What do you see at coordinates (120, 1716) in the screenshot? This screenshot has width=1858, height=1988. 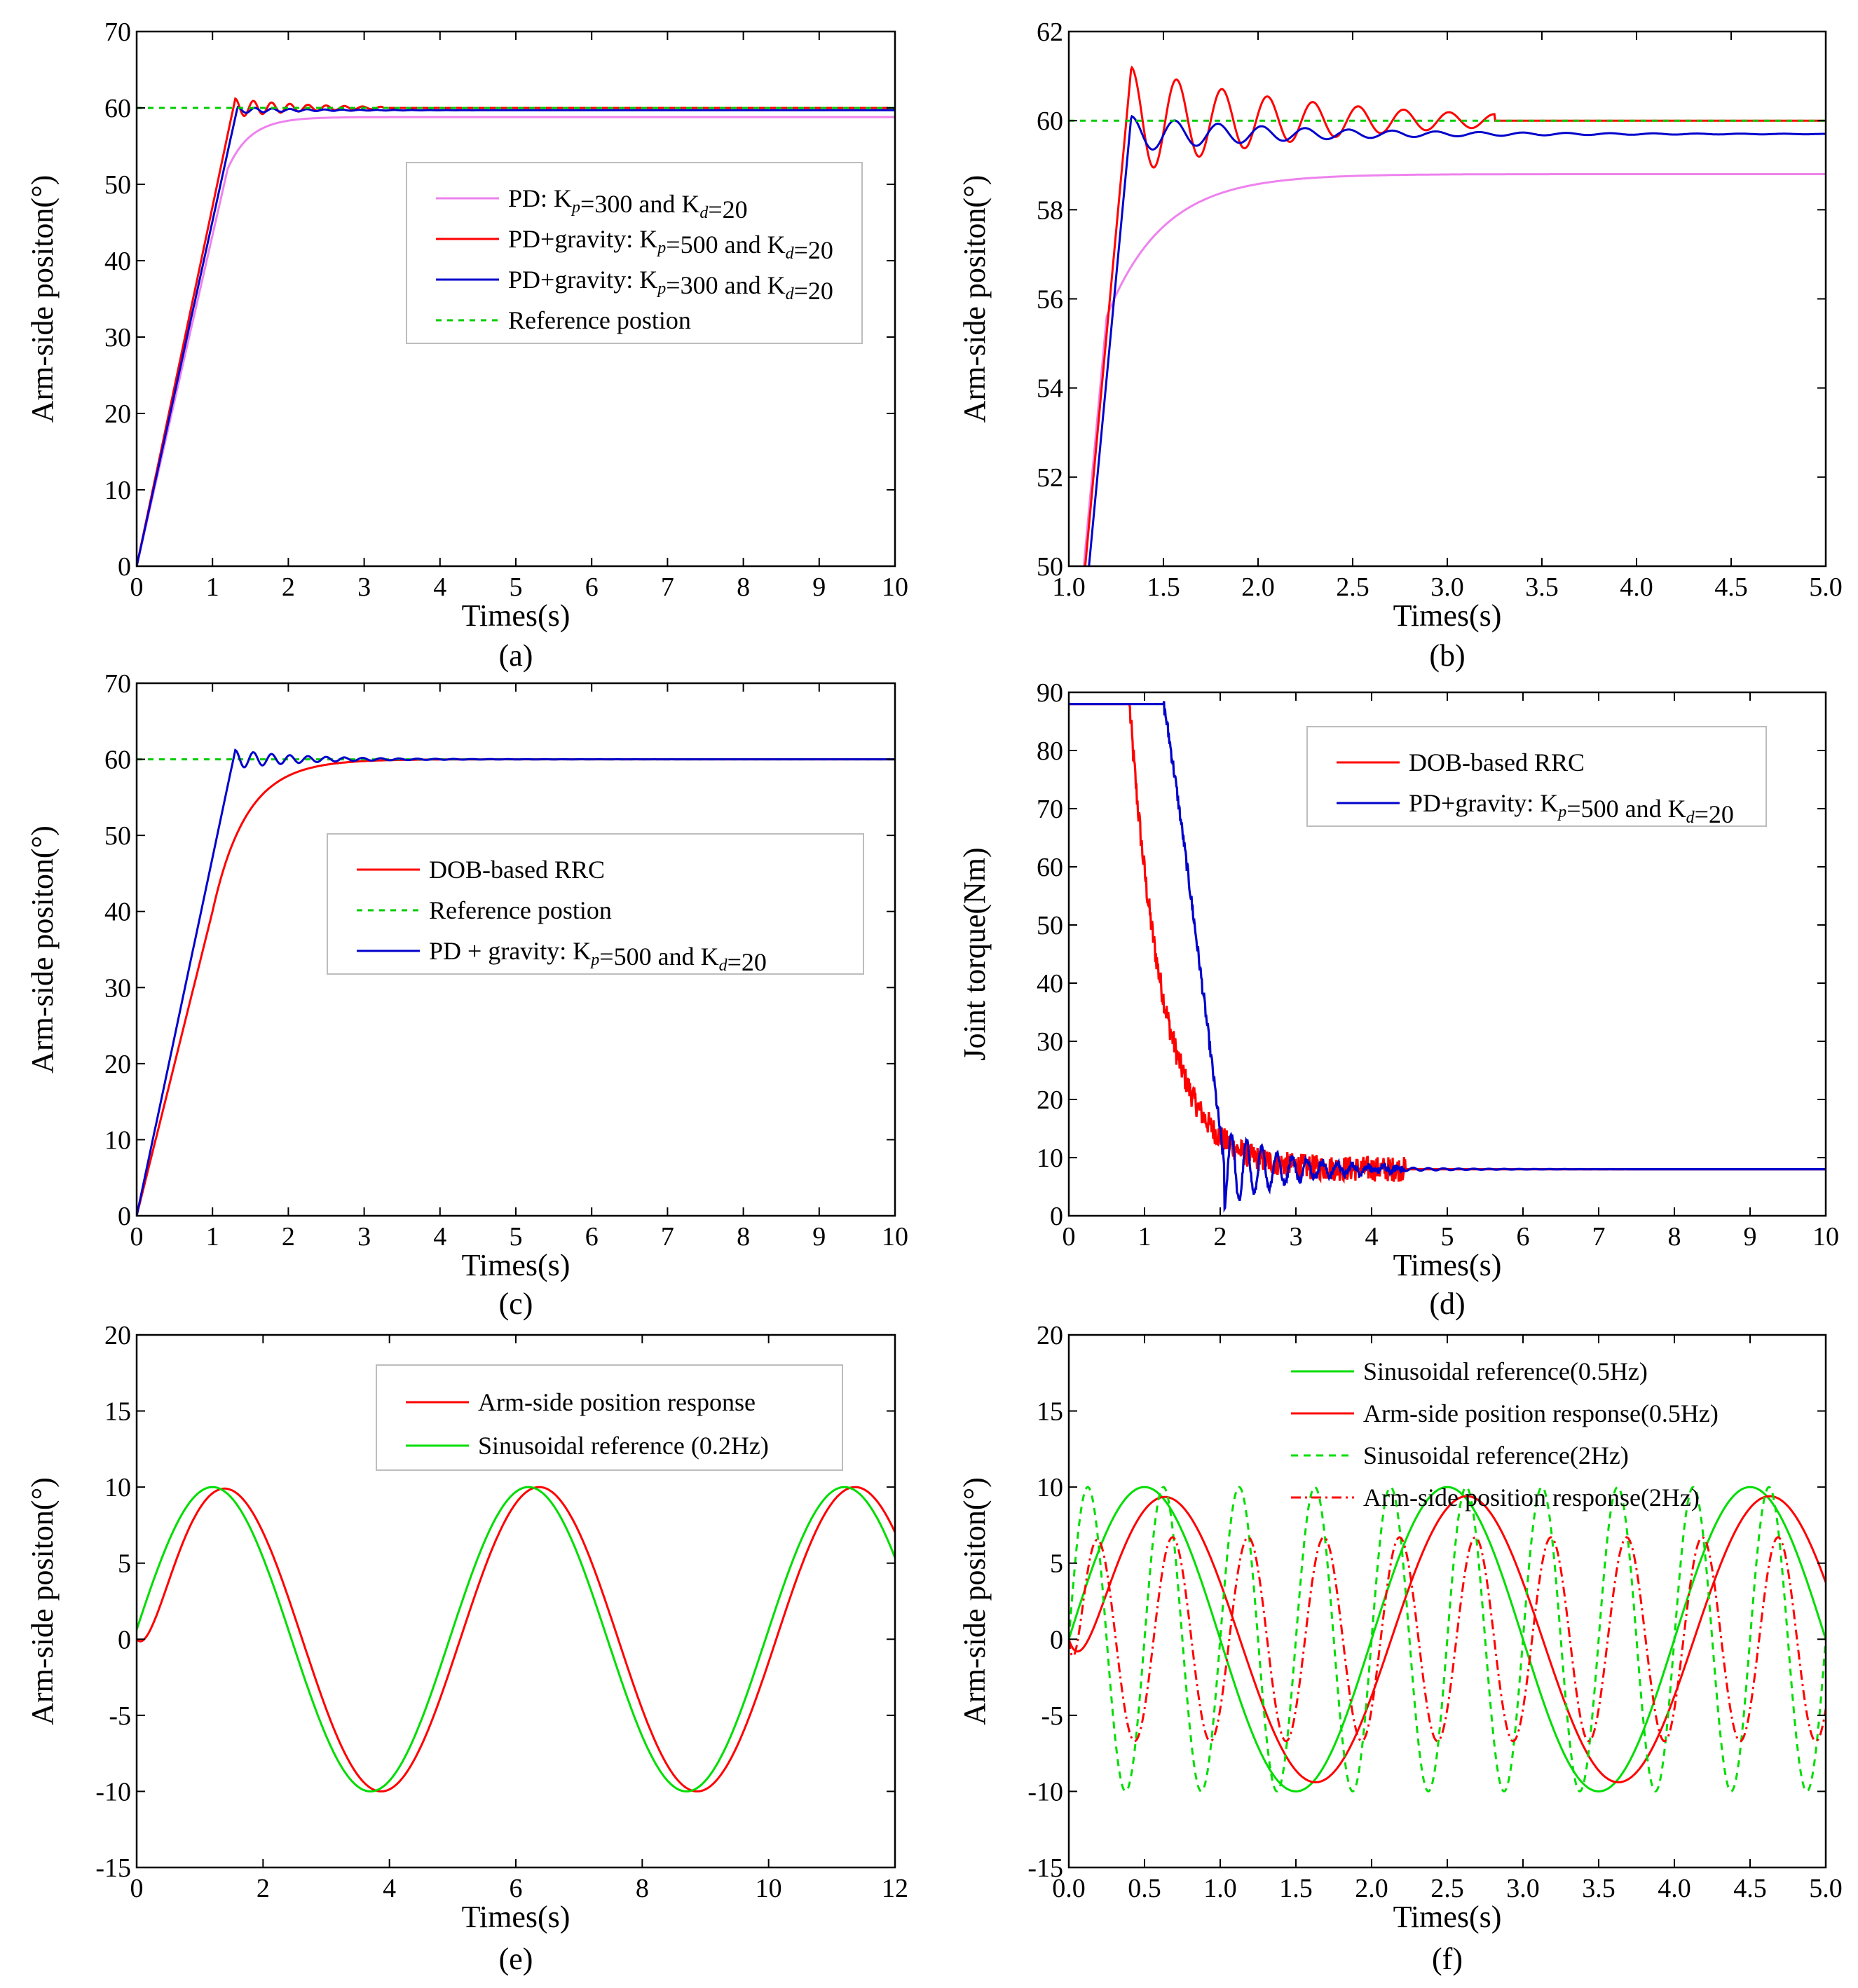 I see `y-tick-label: -5` at bounding box center [120, 1716].